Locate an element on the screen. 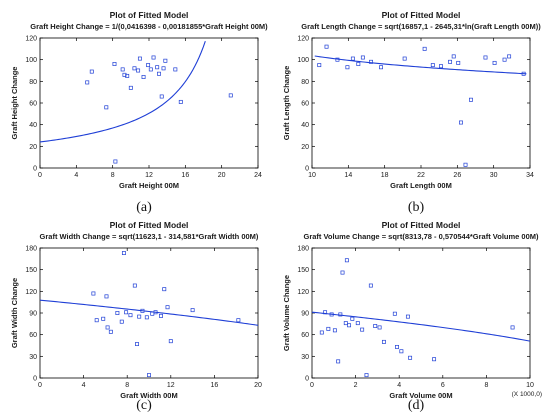  panel-label-c: (c) is located at coordinates (144, 405).